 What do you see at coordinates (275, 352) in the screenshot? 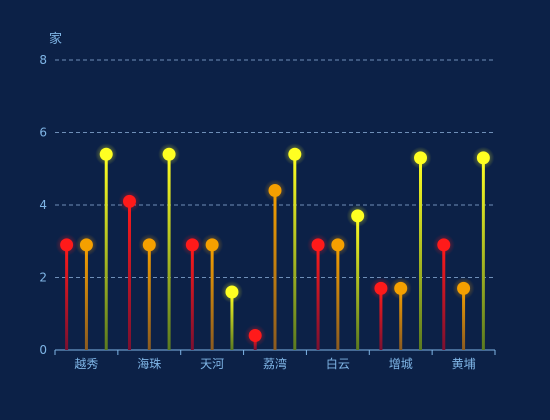
I see `axes` at bounding box center [275, 352].